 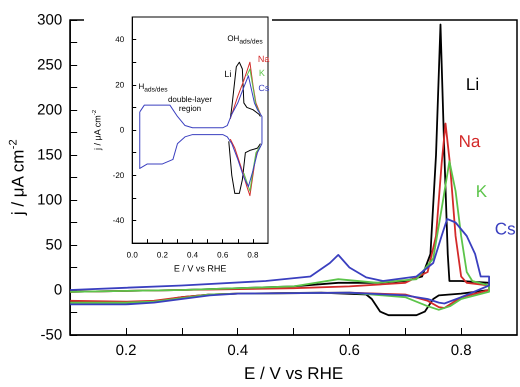 I want to click on y-tick-label: 20, so click(x=120, y=85).